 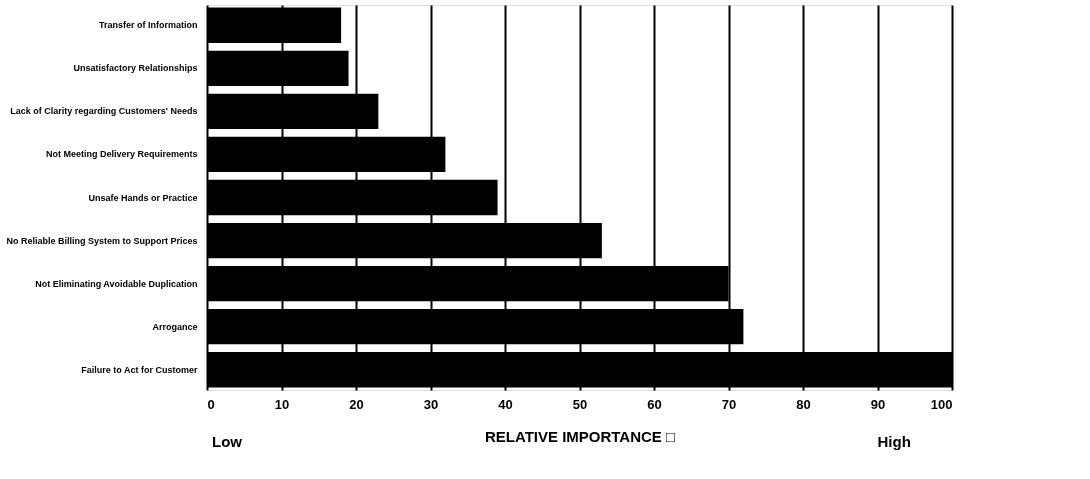 I want to click on x-axis-title: RELATIVE IMPORTANCE □, so click(x=580, y=436).